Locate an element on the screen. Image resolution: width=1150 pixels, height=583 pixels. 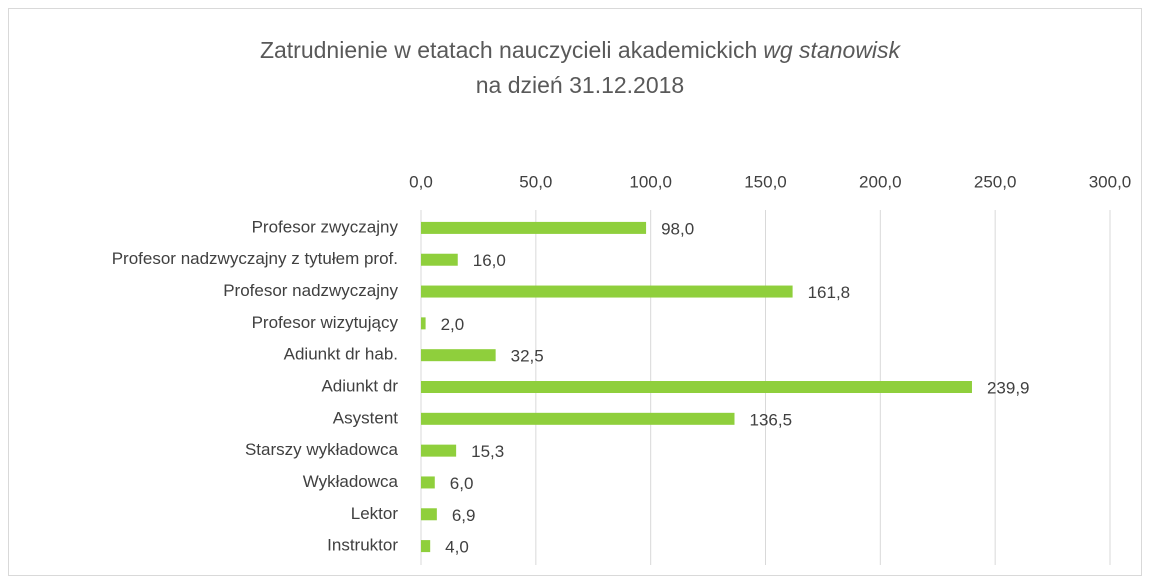
y-tick-label: Profesor wizytujący is located at coordinates (325, 322).